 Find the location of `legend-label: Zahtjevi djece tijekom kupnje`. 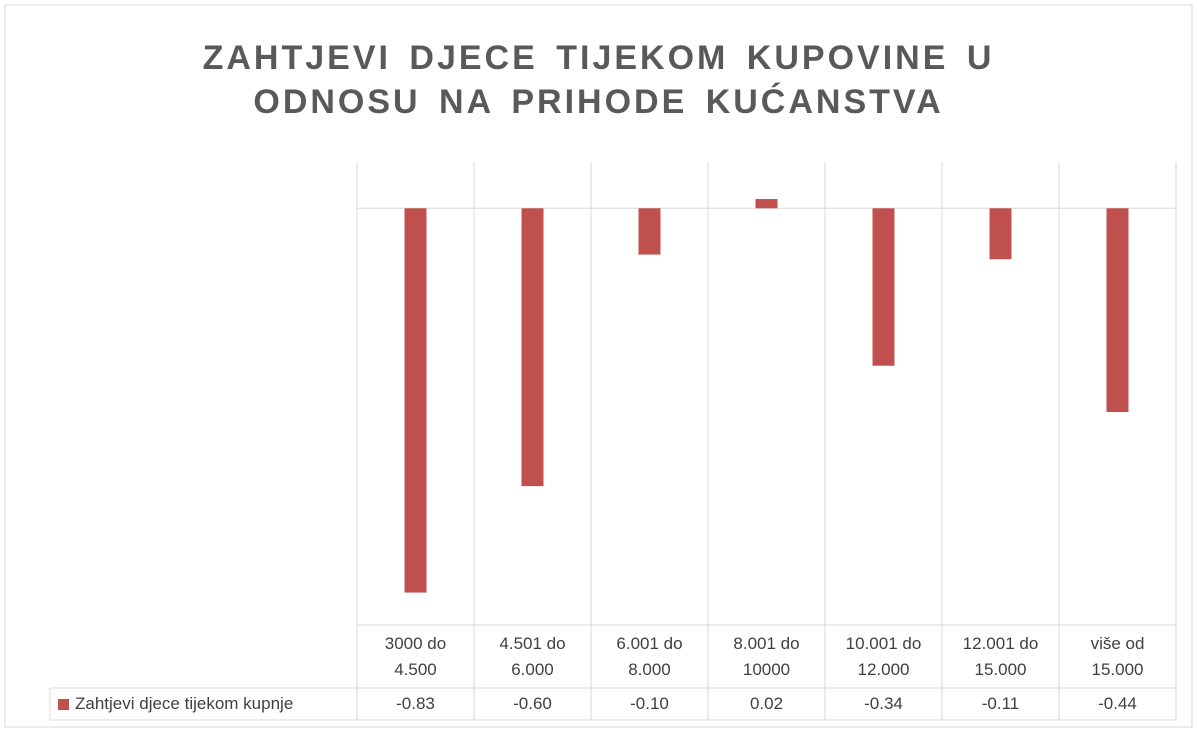

legend-label: Zahtjevi djece tijekom kupnje is located at coordinates (184, 703).